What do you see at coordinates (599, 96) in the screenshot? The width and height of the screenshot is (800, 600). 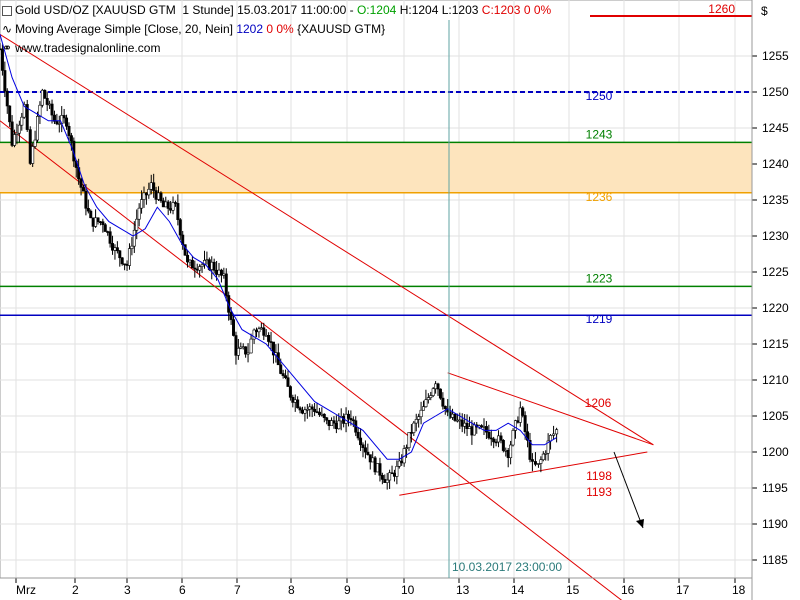 I see `level-label: 1250` at bounding box center [599, 96].